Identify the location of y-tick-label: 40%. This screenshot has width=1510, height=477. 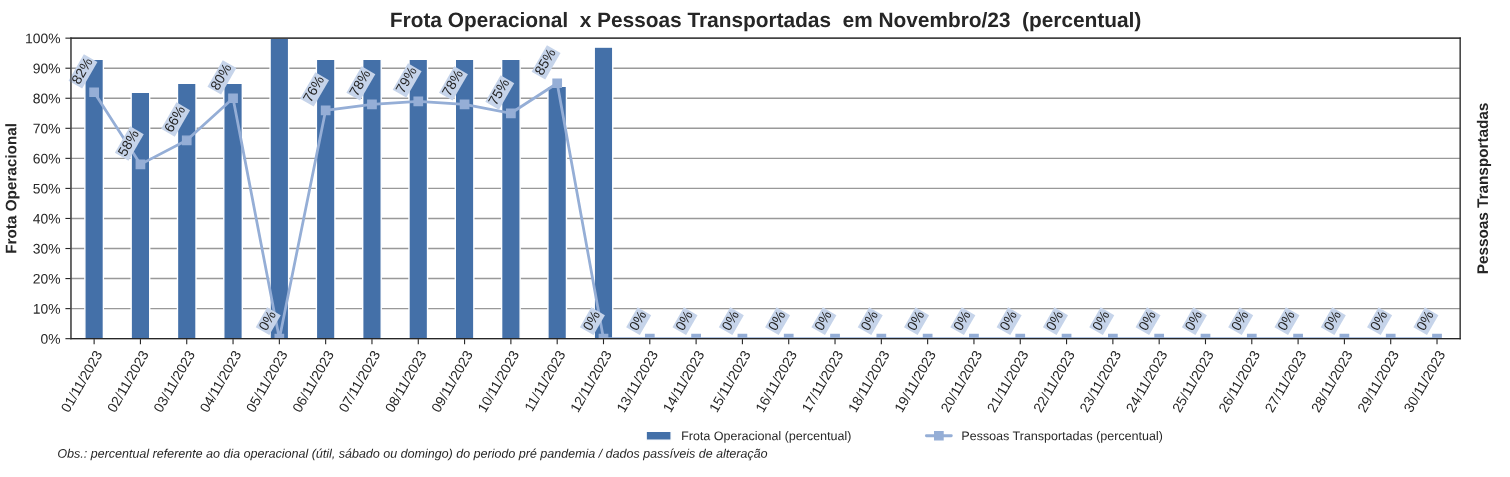
(47, 218).